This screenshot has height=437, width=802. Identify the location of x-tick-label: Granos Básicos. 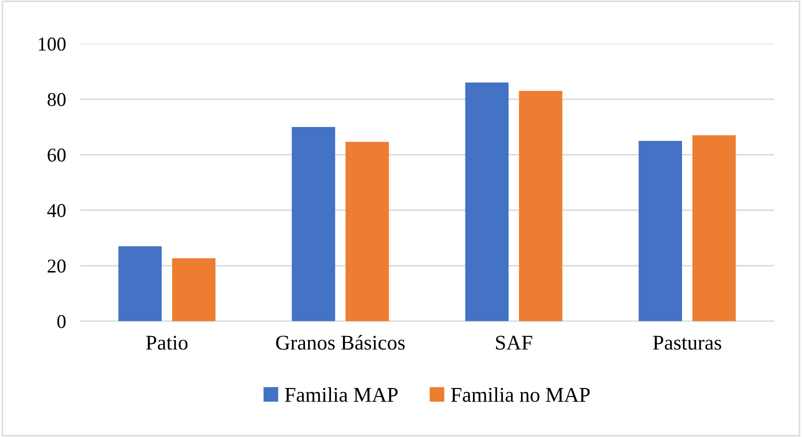
(340, 342).